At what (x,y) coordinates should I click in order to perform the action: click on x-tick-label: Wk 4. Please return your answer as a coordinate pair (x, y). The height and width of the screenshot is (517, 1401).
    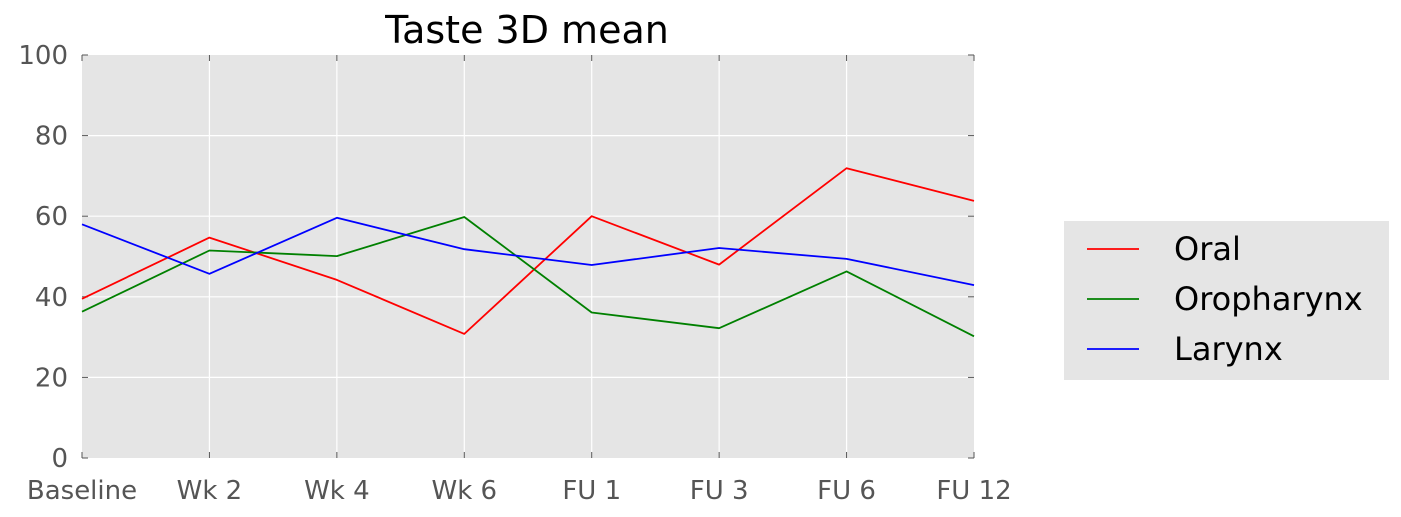
    Looking at the image, I should click on (337, 491).